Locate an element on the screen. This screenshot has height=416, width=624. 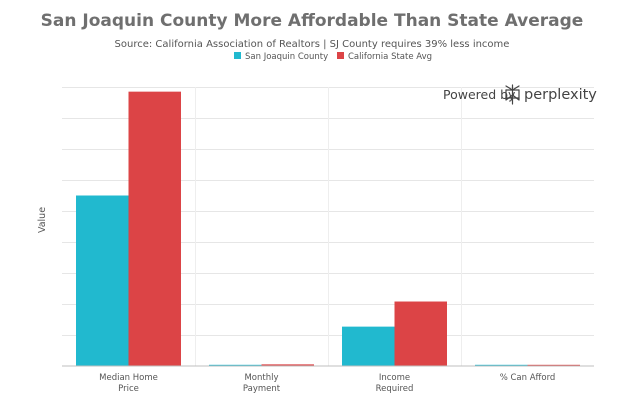
x-tick-label: Median Home Price is located at coordinates (128, 383).